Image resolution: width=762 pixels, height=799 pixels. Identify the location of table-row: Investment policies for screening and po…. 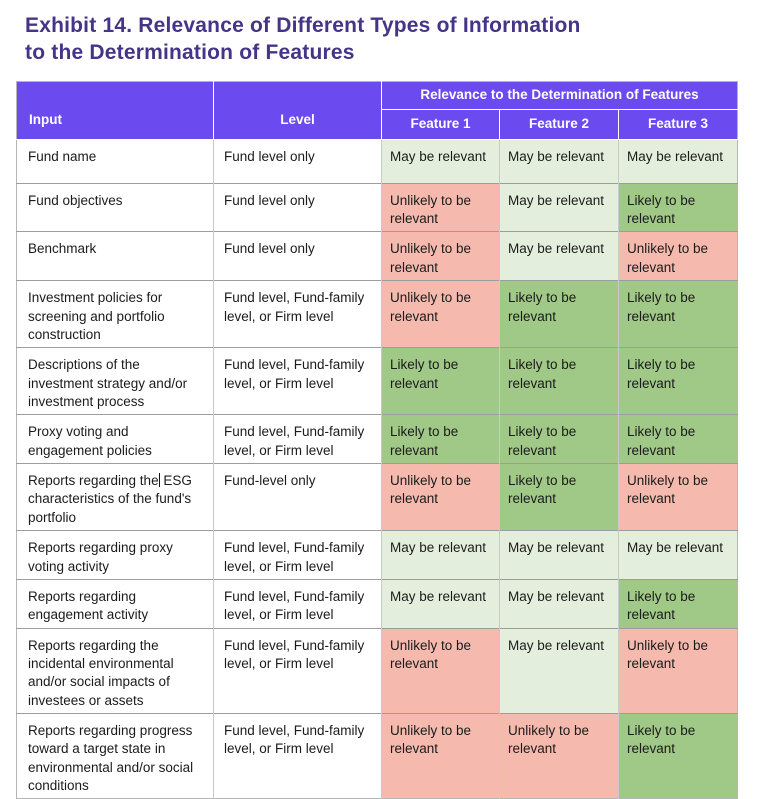
(377, 314).